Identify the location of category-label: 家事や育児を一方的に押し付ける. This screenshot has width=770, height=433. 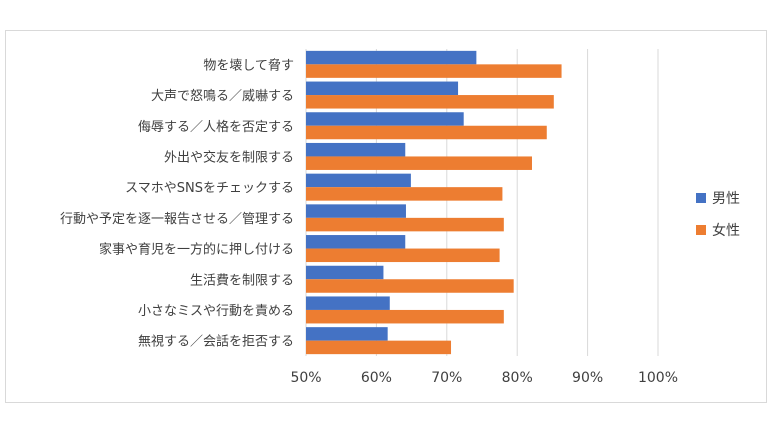
(196, 250).